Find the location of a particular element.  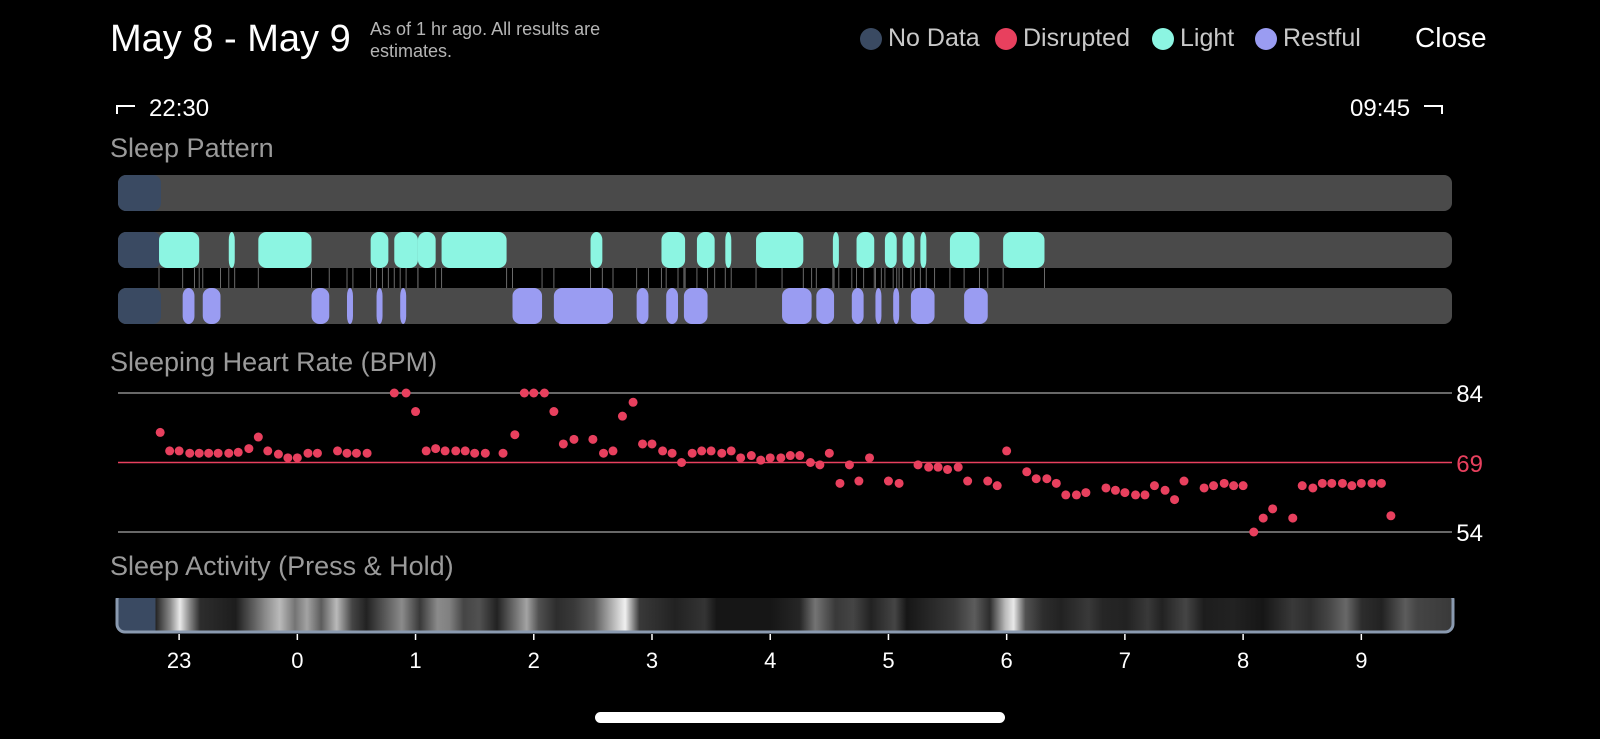

sleep-activity-chart: 23 0 1 2 3 4 5 6 7 8 9 is located at coordinates (800, 648).